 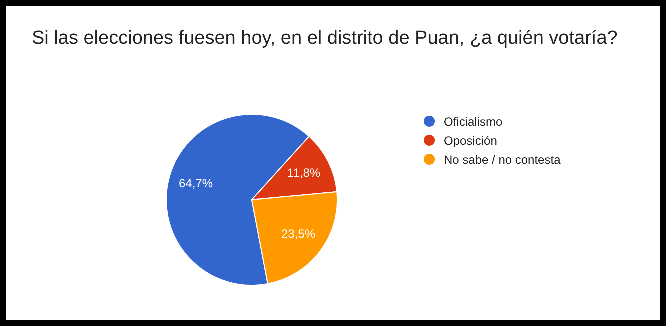 I want to click on chart-title: Si las elecciones fuesen hoy, en el distrito de Puan, ¿a quién votaría?, so click(x=325, y=39).